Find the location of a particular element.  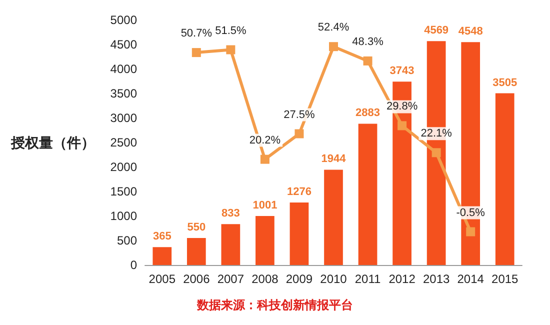

data-label: -0.5% is located at coordinates (471, 212).